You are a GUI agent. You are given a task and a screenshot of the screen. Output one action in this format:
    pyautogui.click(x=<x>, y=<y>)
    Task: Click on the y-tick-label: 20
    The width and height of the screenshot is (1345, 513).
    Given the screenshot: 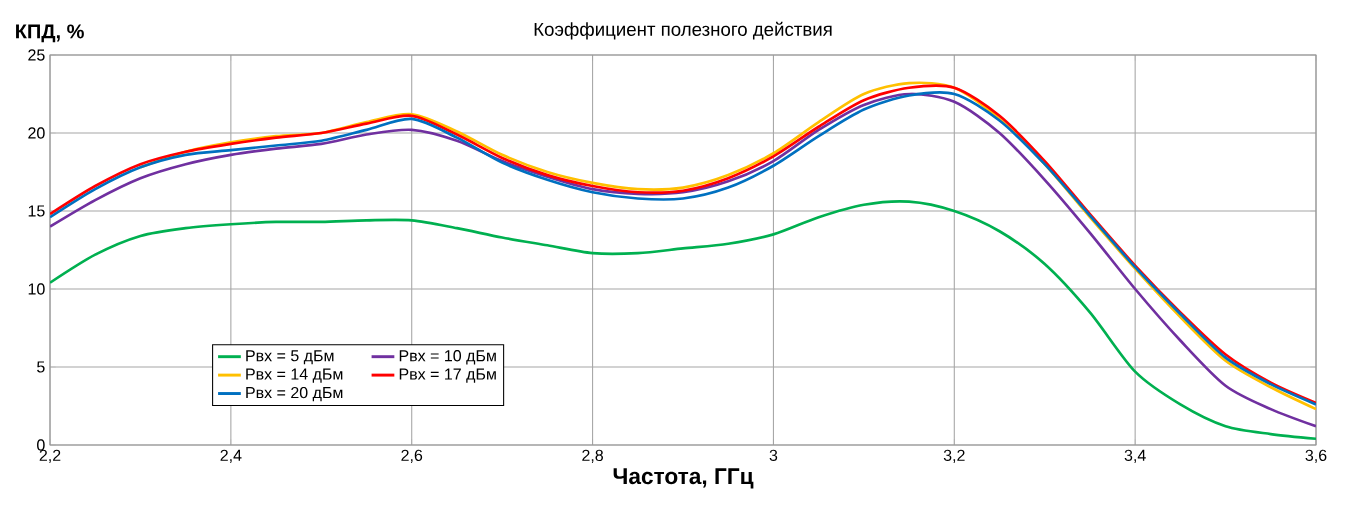 What is the action you would take?
    pyautogui.click(x=36, y=133)
    